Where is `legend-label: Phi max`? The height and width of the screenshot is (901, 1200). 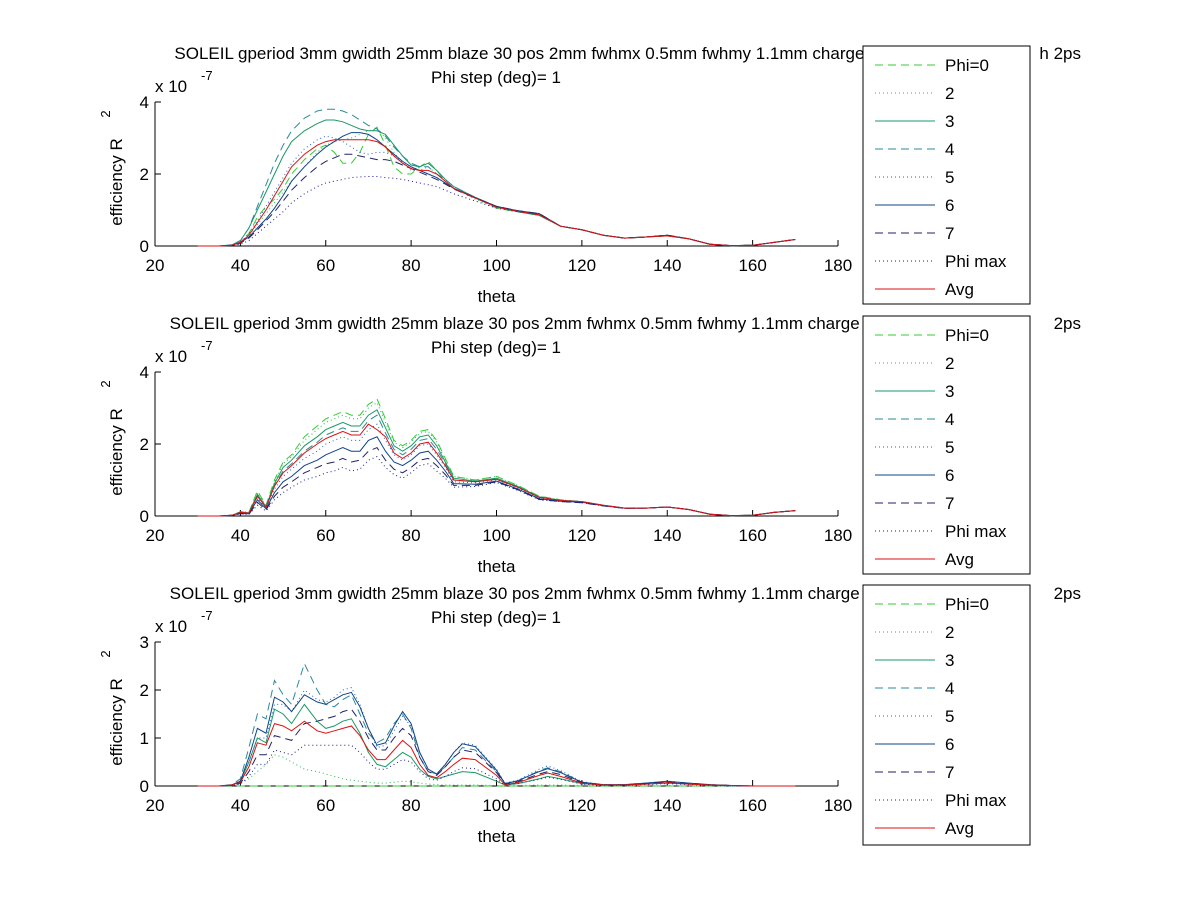 legend-label: Phi max is located at coordinates (976, 261).